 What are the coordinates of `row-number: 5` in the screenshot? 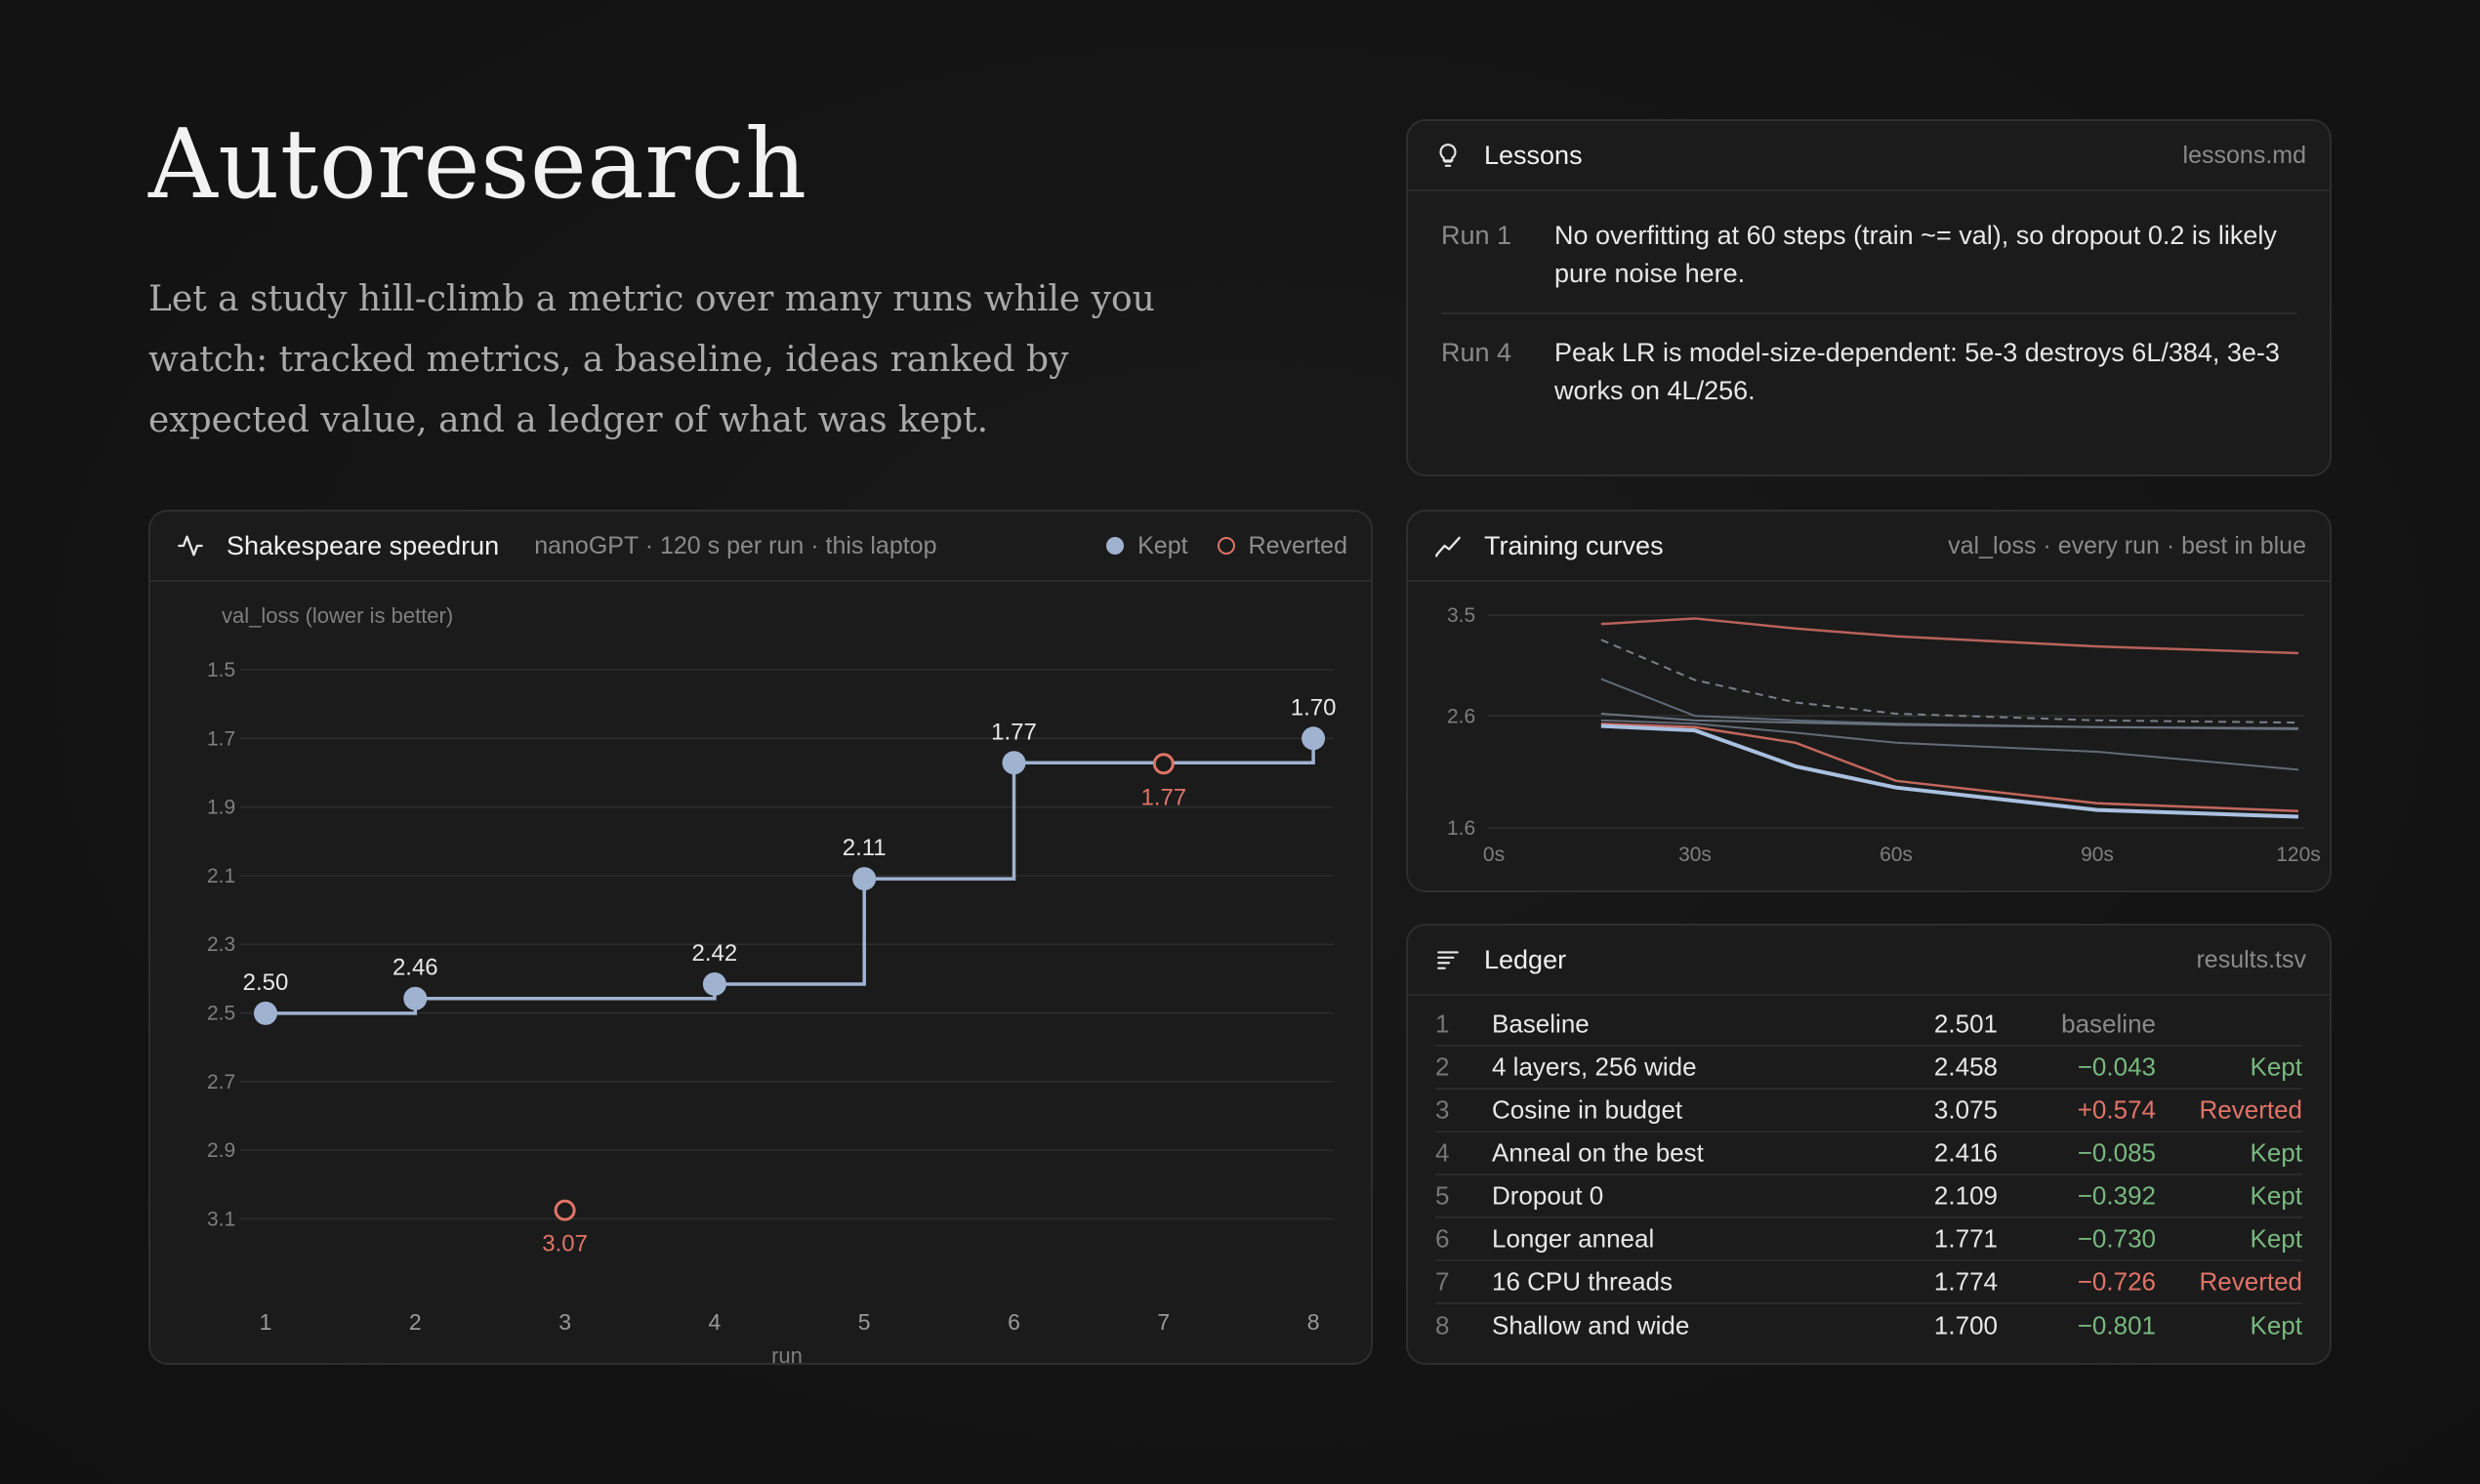 It's located at (1442, 1196).